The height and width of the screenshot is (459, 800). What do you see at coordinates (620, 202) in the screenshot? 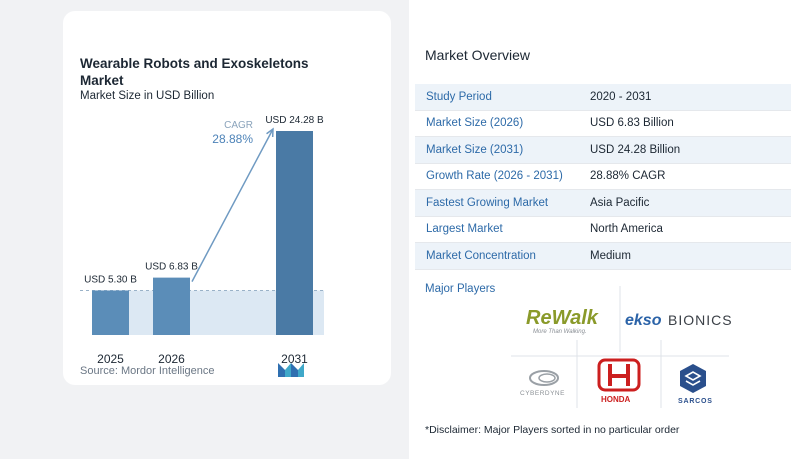
I see `row-value: Asia Pacific` at bounding box center [620, 202].